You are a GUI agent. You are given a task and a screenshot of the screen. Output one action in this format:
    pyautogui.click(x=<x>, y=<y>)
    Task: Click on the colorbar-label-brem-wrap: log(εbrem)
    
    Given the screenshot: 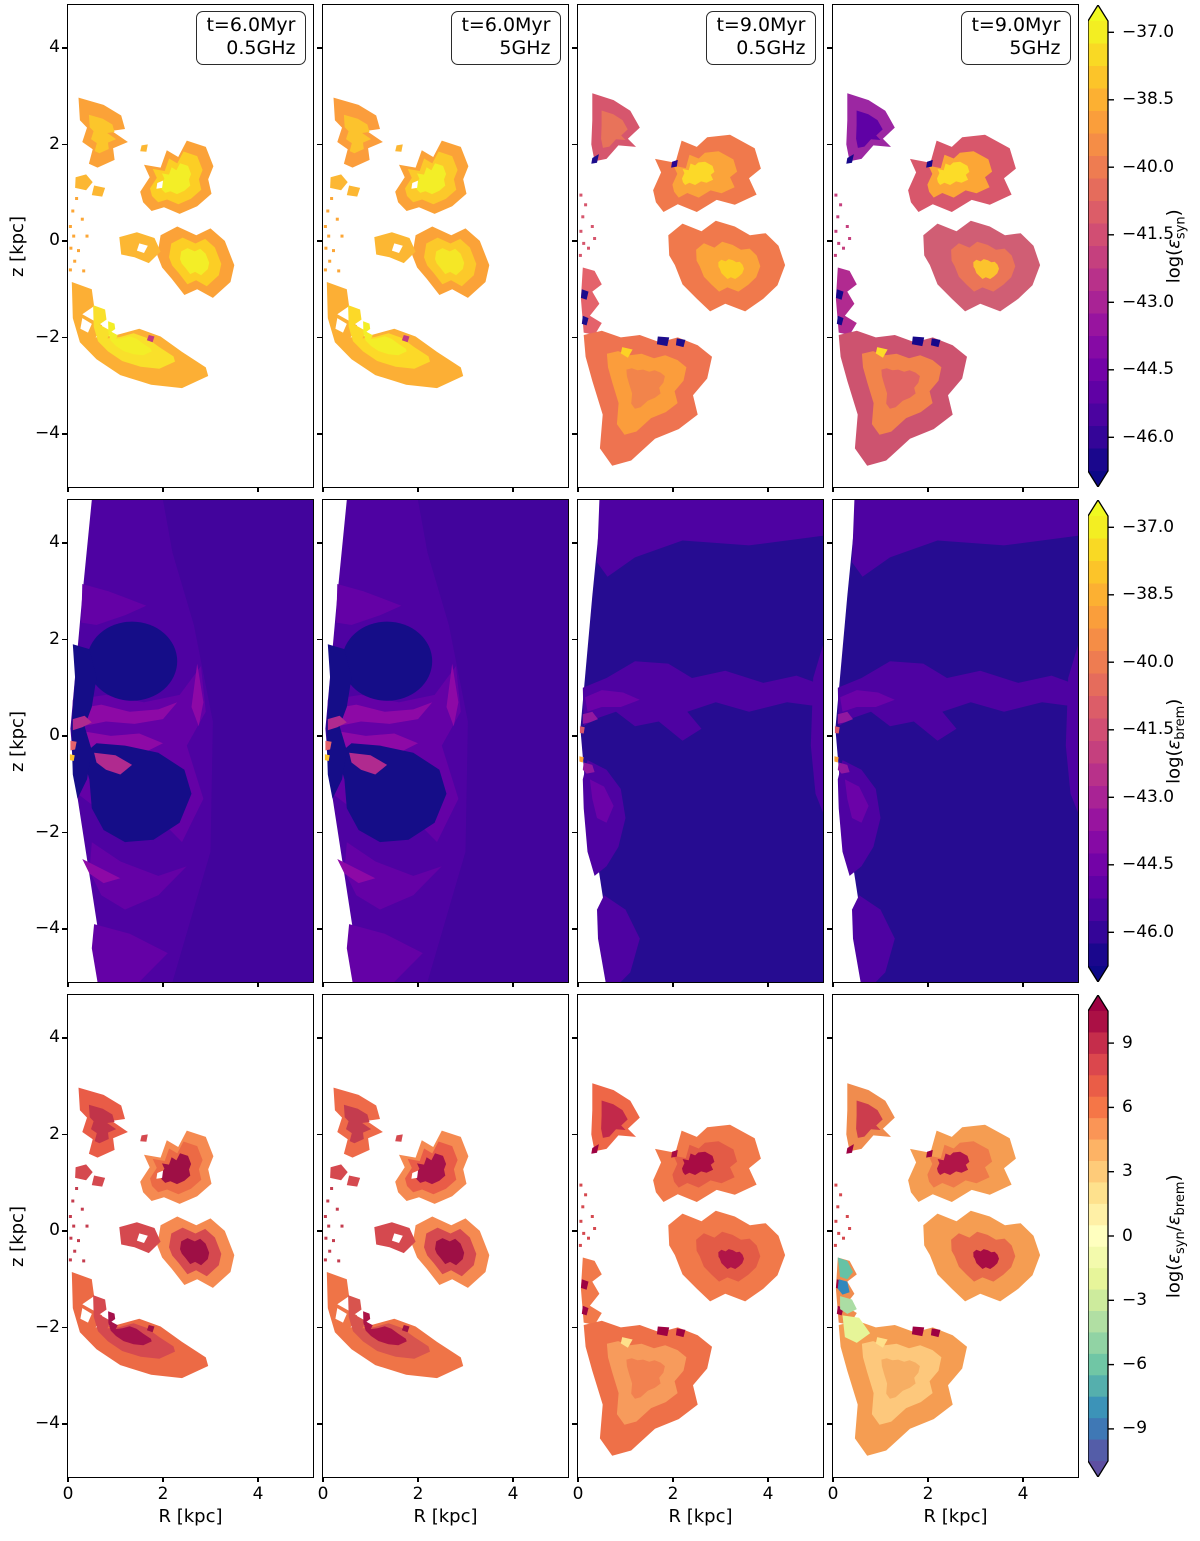 What is the action you would take?
    pyautogui.click(x=1176, y=741)
    